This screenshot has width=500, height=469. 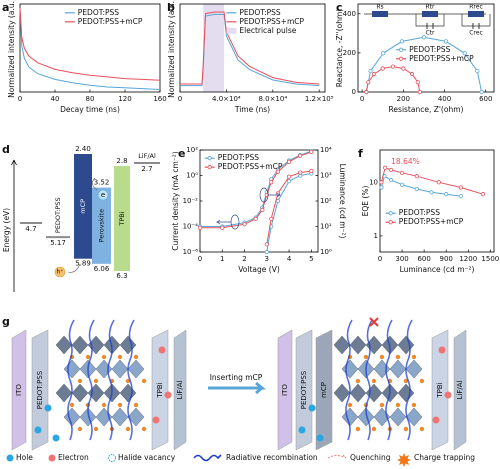 I want to click on legend-label: Hole, so click(x=24, y=457).